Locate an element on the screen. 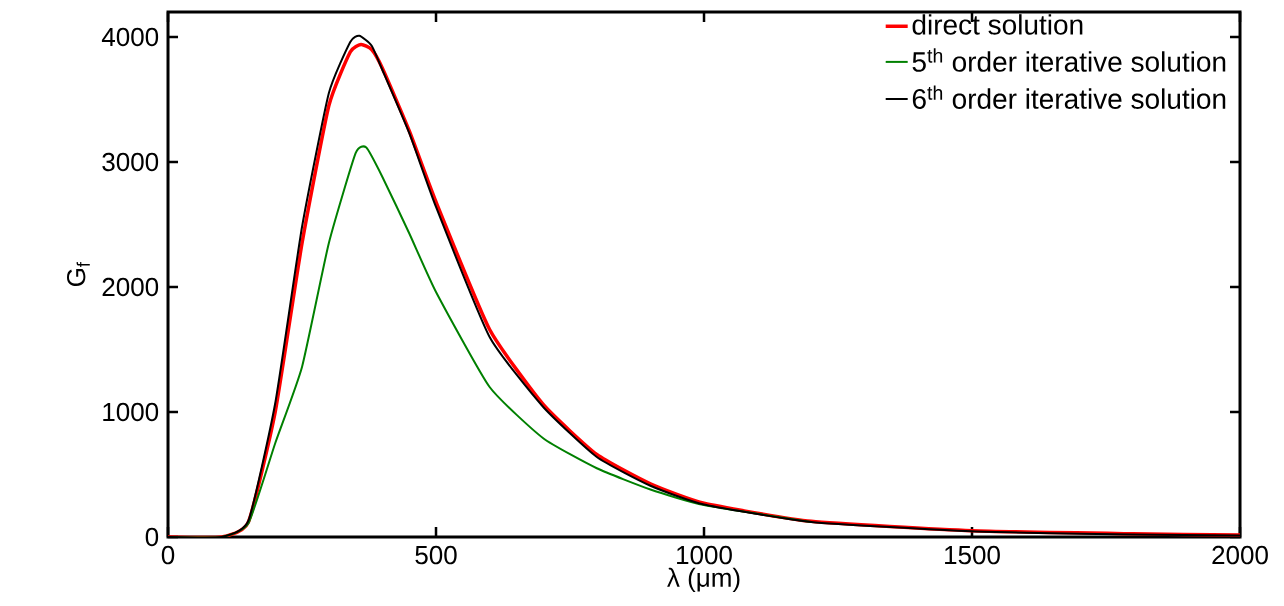  x-tick-label: 1000 is located at coordinates (704, 555).